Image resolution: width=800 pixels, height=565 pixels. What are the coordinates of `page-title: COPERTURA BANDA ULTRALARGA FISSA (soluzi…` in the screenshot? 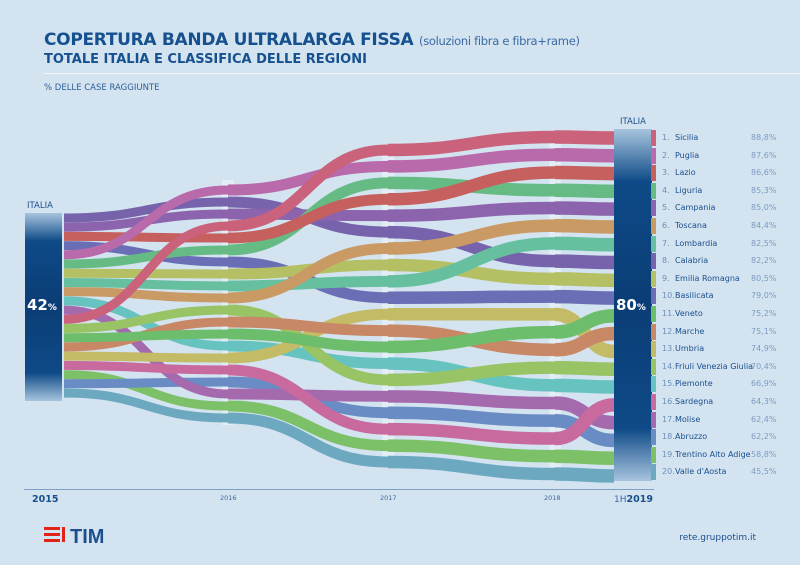 It's located at (312, 40).